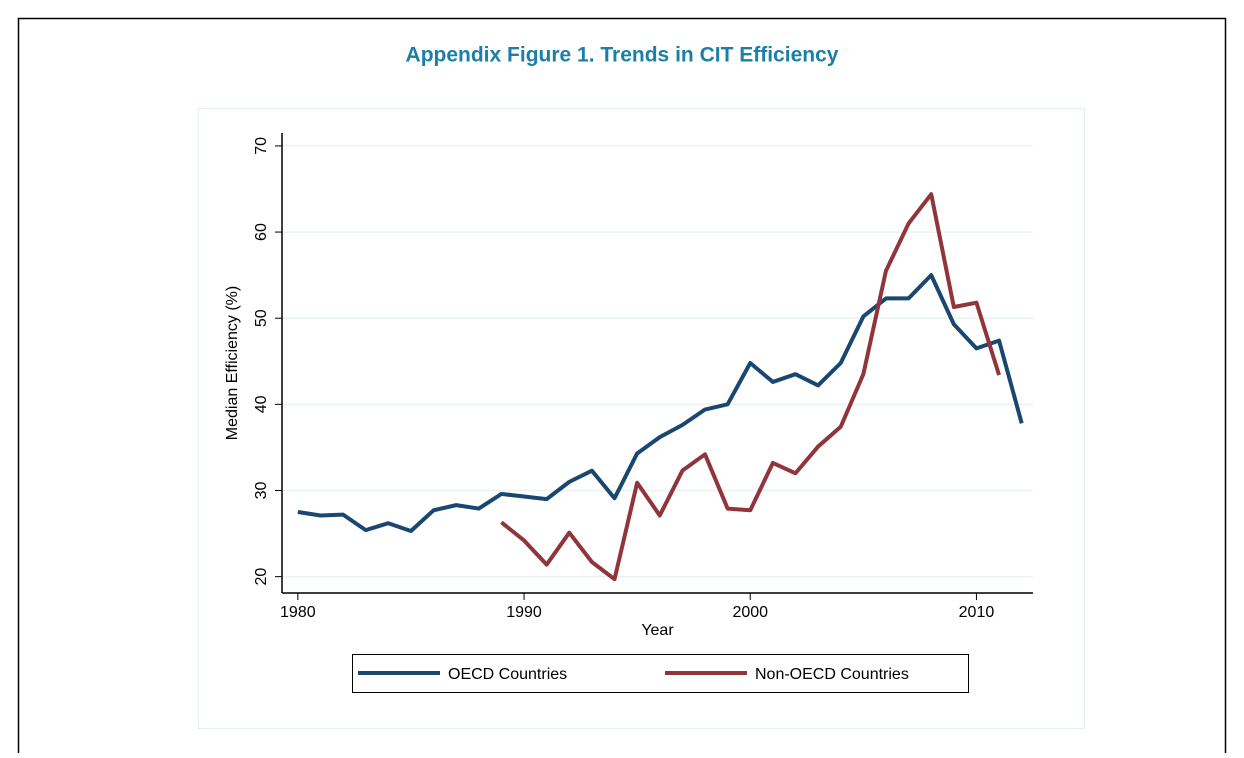 Image resolution: width=1244 pixels, height=758 pixels. I want to click on y-axis-label: Median Efficiency (%), so click(232, 363).